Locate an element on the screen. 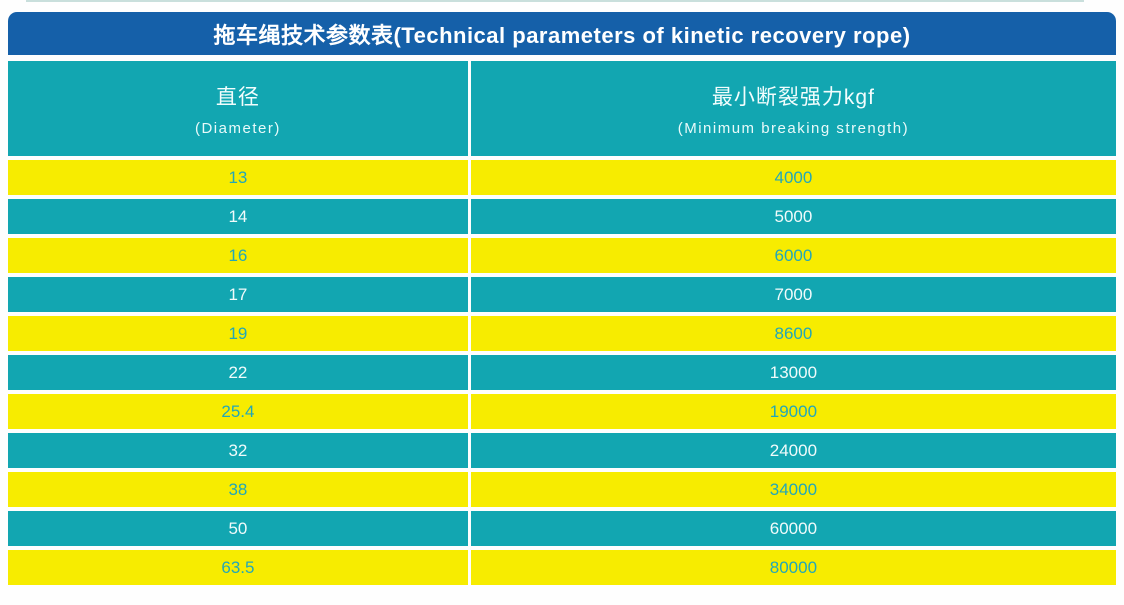  table-row: 17 7000 is located at coordinates (562, 294).